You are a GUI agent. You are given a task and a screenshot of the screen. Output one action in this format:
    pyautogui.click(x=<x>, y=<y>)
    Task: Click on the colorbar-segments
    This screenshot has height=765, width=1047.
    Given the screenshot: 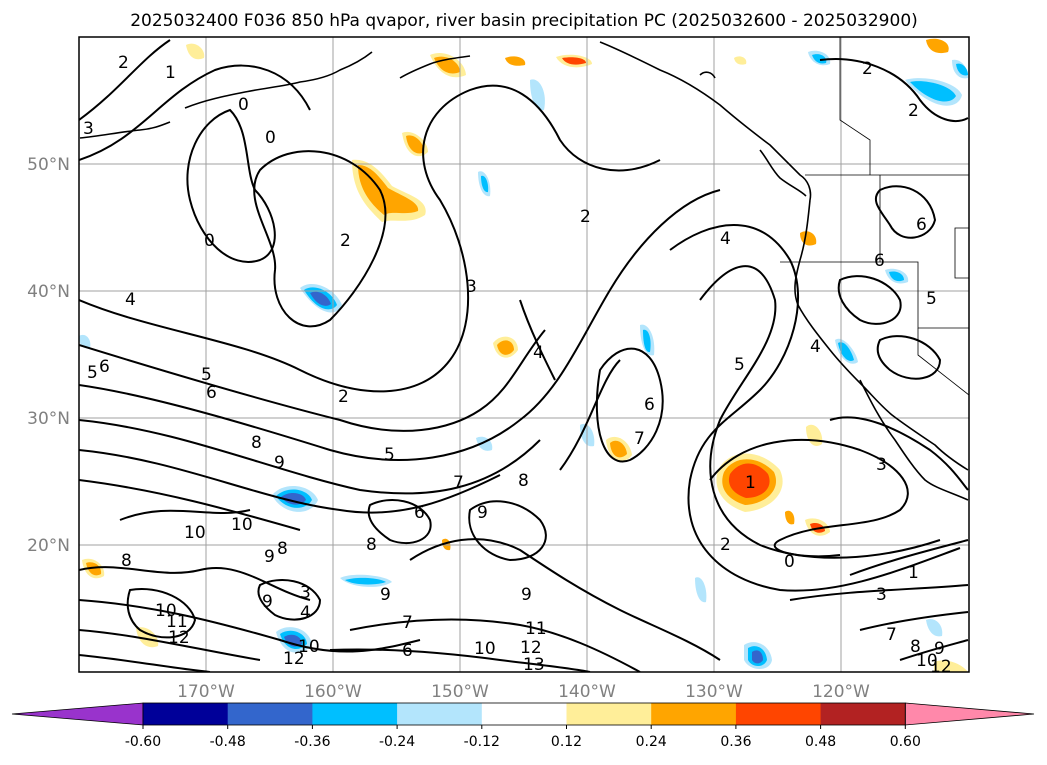 What is the action you would take?
    pyautogui.click(x=523, y=714)
    